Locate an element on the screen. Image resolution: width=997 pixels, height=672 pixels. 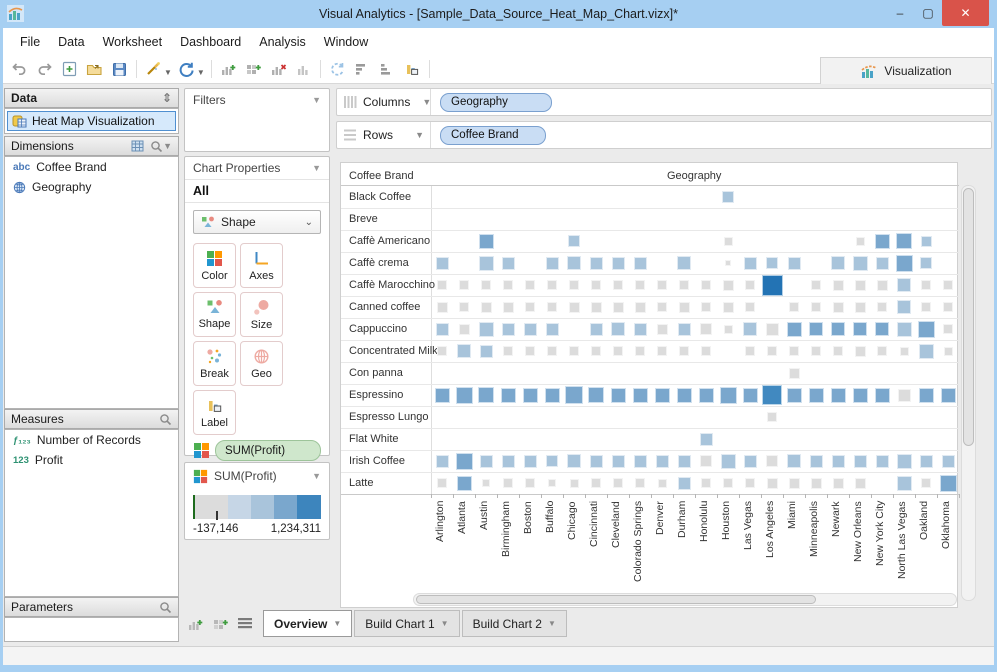
sort-descending-icon is located at coordinates (362, 69).